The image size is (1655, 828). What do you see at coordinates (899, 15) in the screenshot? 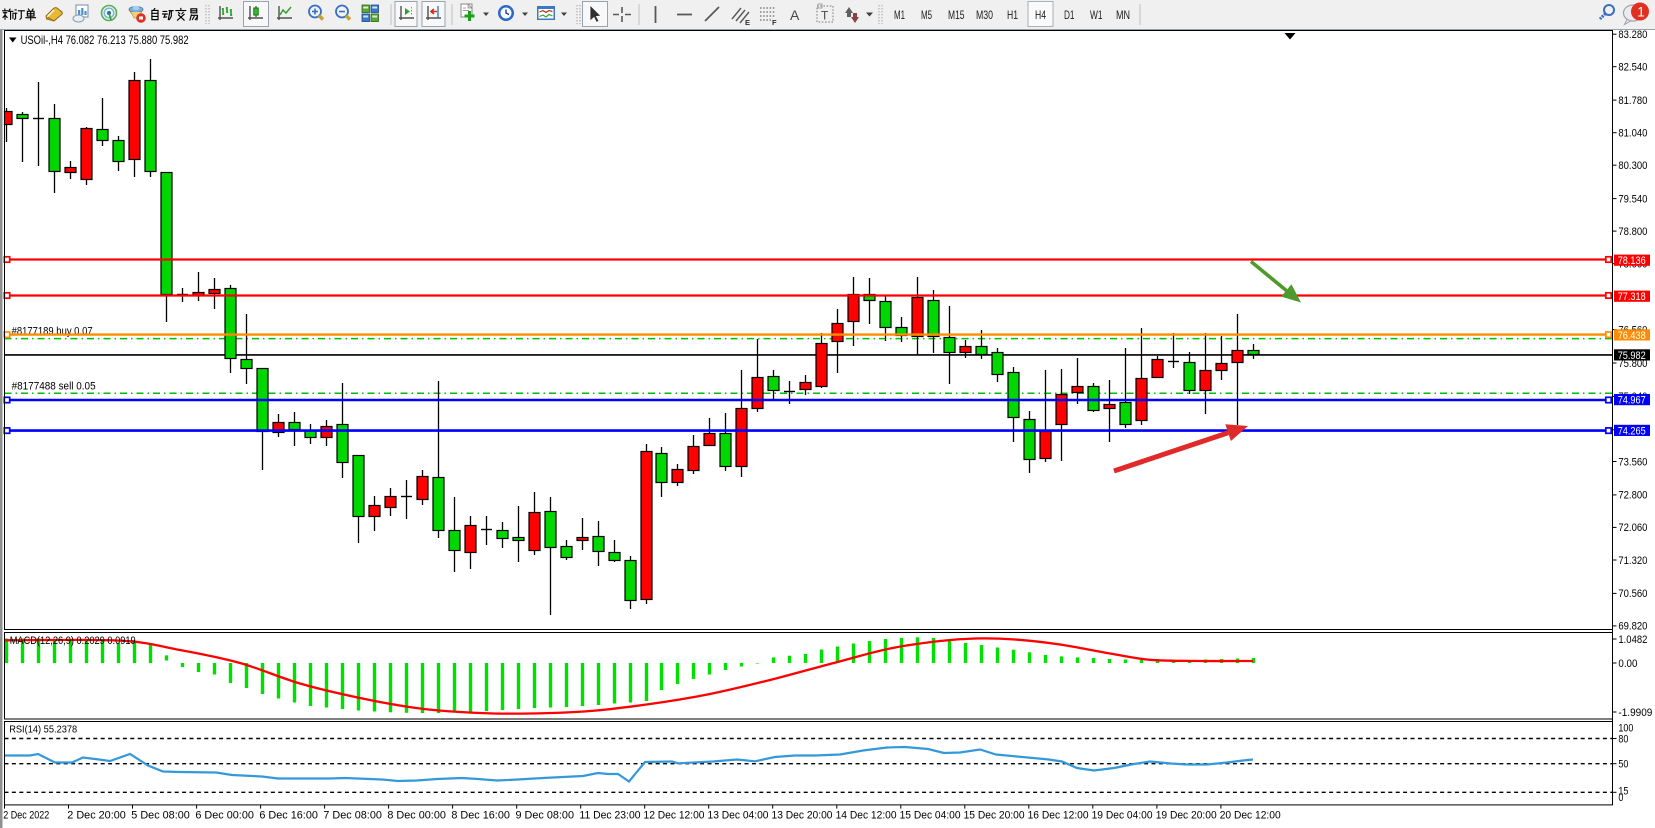
I see `svg-text: M1` at bounding box center [899, 15].